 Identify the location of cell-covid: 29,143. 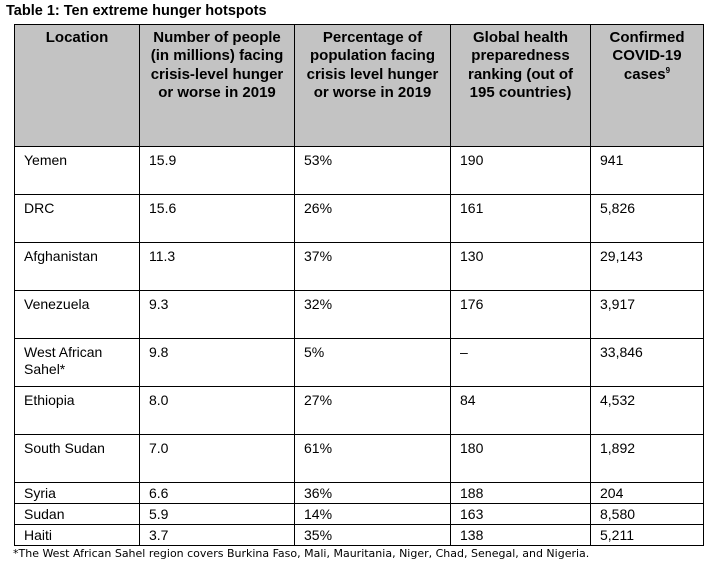
(647, 266).